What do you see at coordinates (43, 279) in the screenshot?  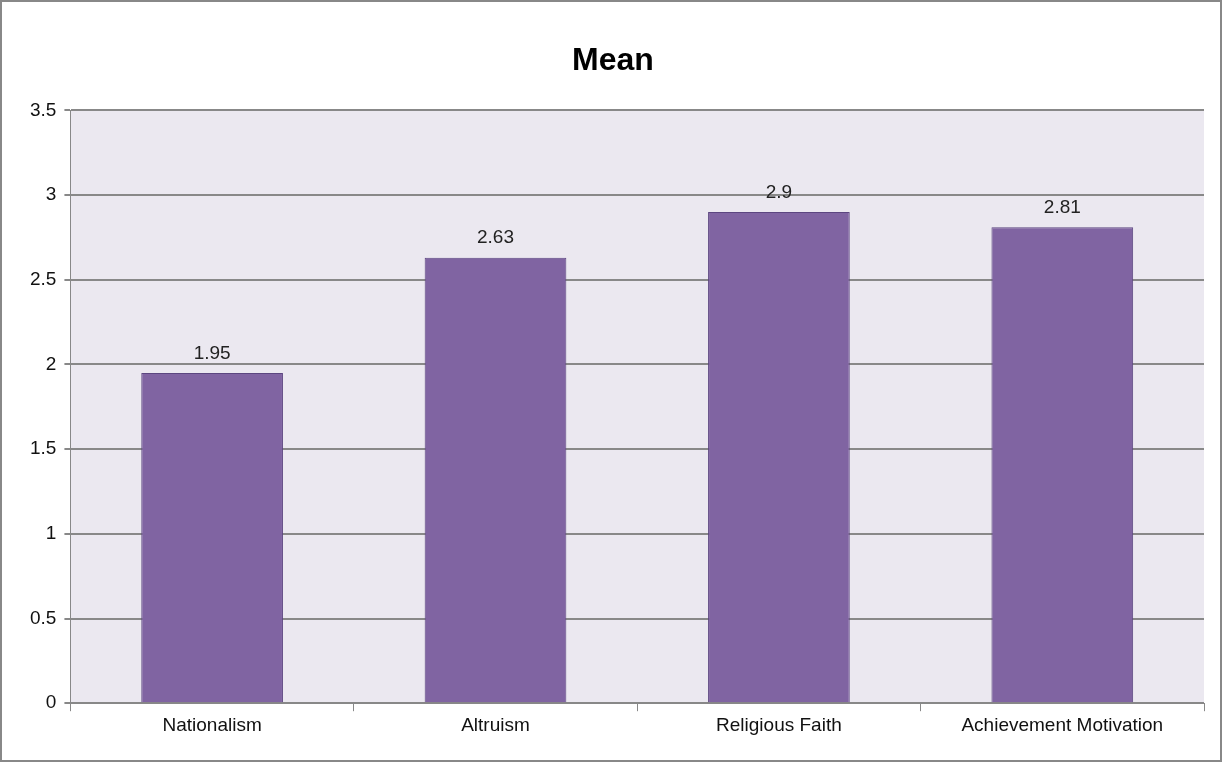 I see `y-tick-label: 2.5` at bounding box center [43, 279].